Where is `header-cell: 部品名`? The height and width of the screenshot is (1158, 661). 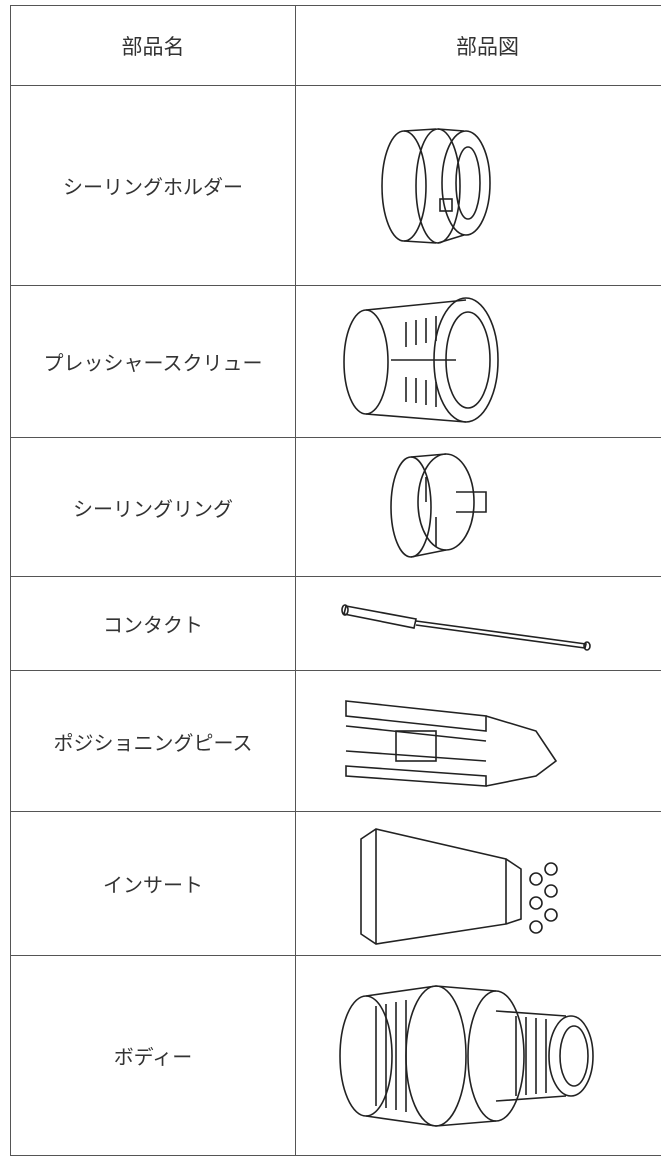
header-cell: 部品名 is located at coordinates (153, 45).